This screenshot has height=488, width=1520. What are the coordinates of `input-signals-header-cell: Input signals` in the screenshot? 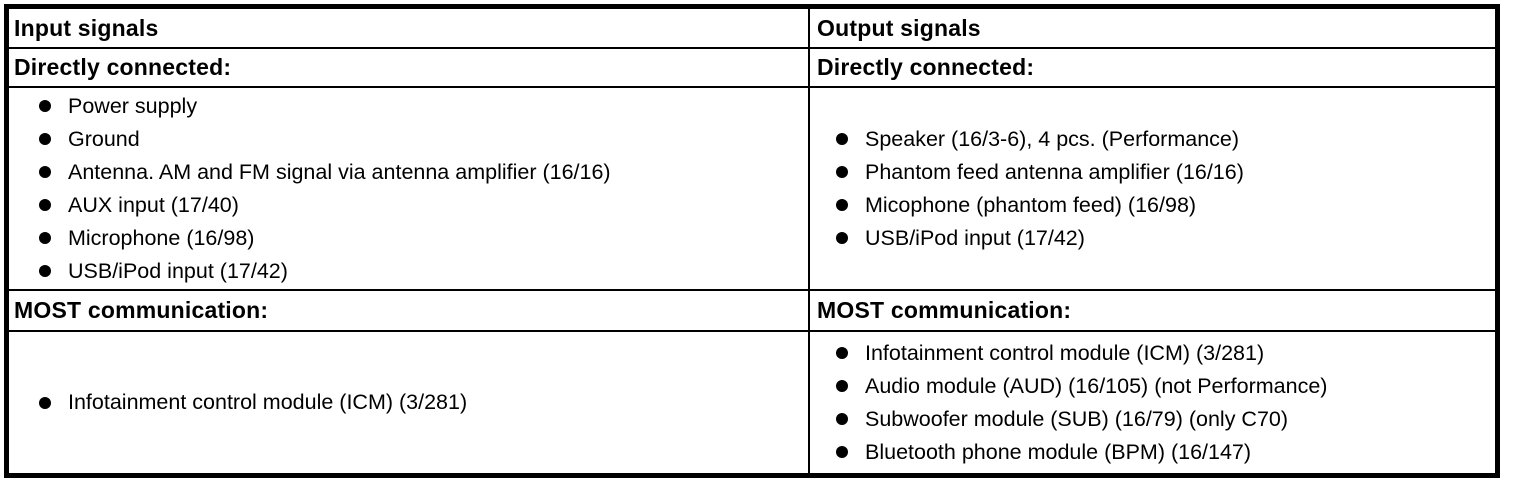 It's located at (409, 29).